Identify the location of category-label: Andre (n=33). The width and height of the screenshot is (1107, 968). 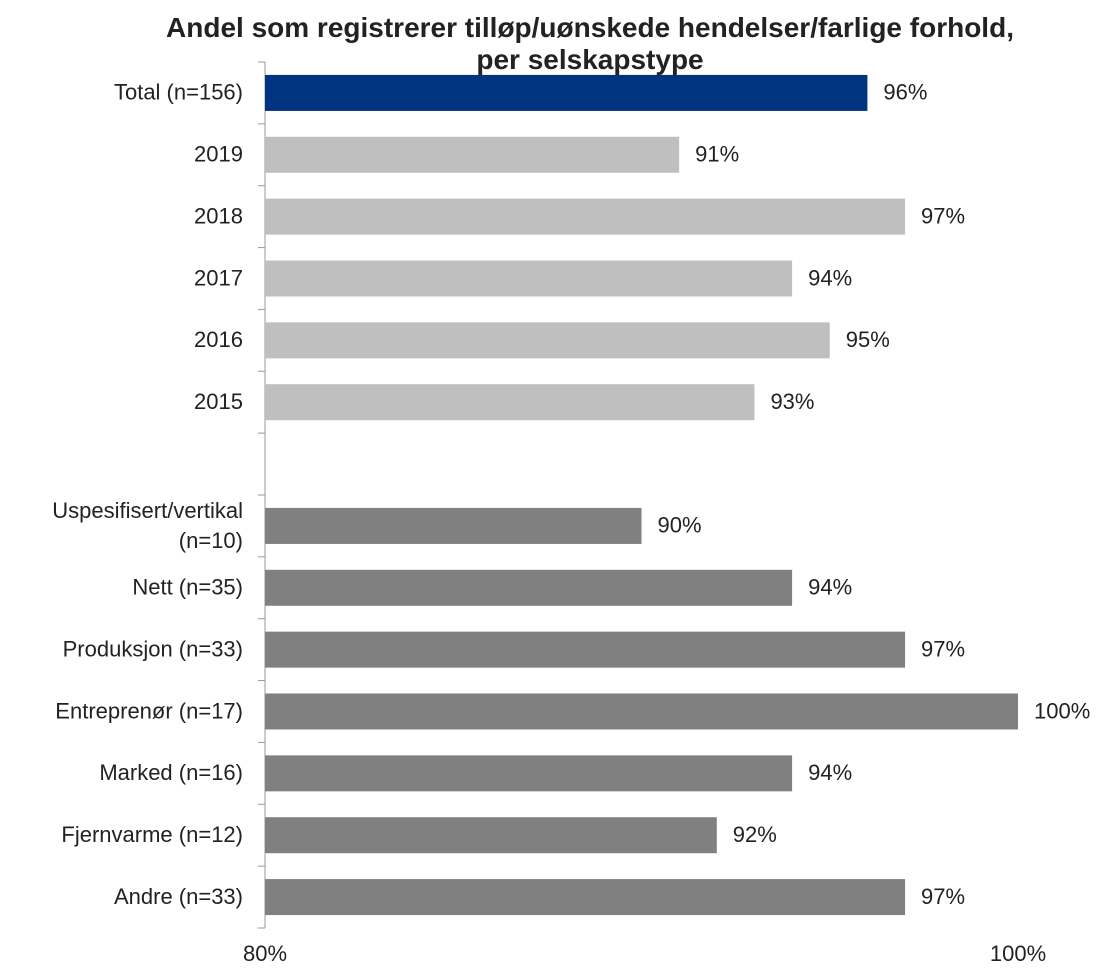
(178, 896).